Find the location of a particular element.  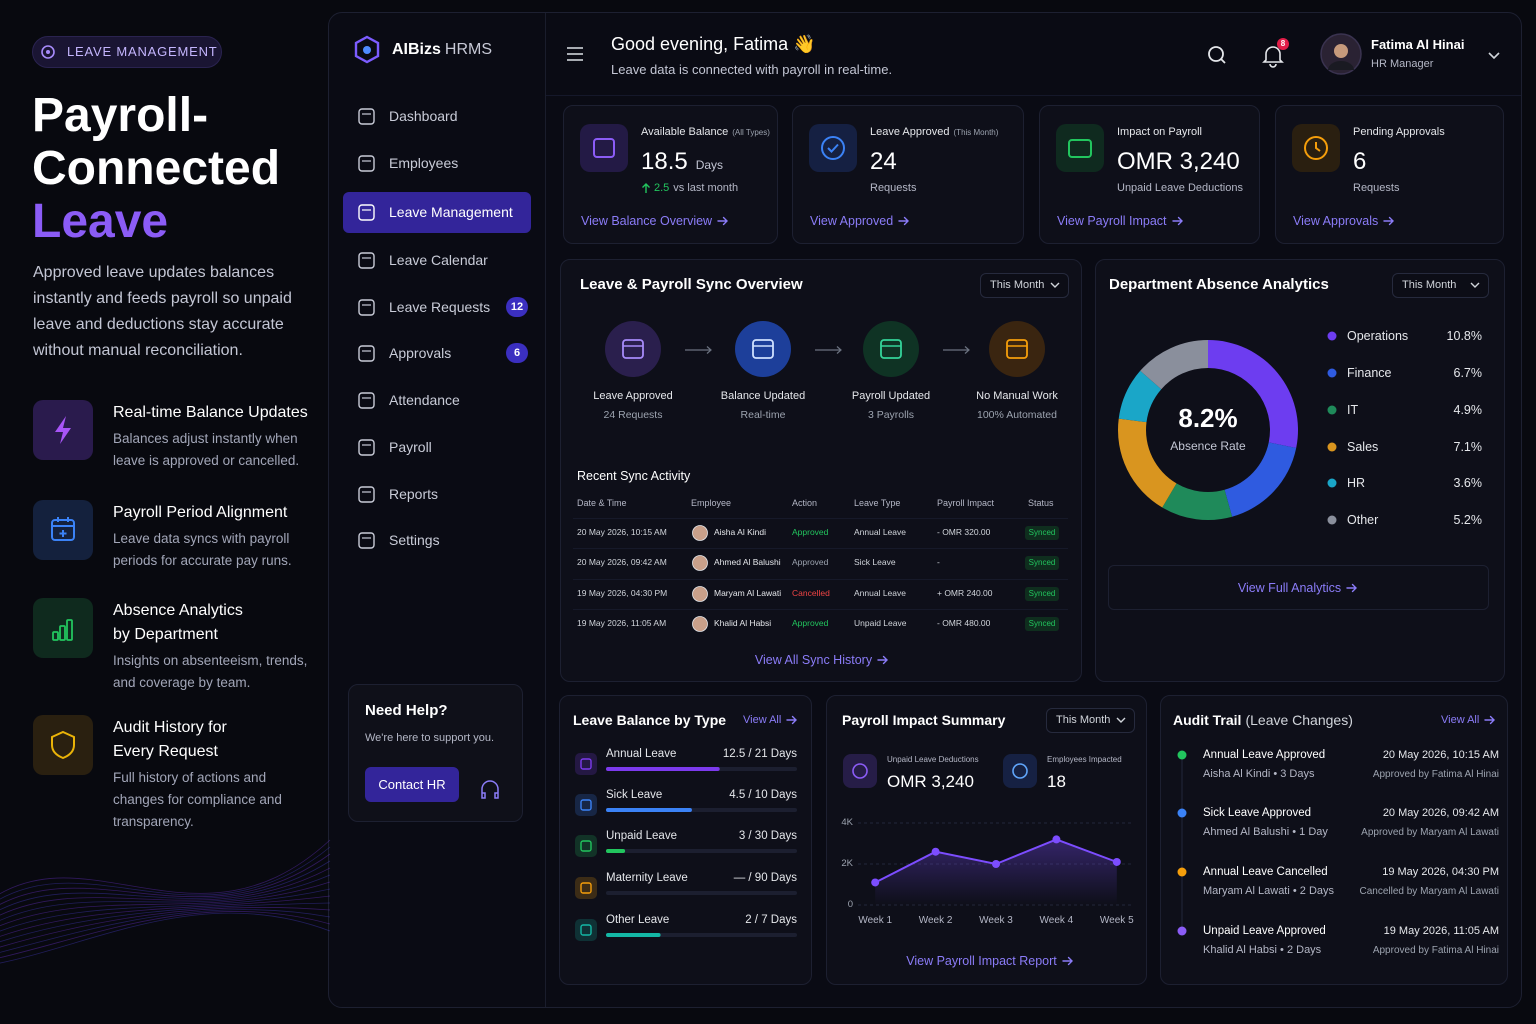

action: Approved is located at coordinates (810, 562).